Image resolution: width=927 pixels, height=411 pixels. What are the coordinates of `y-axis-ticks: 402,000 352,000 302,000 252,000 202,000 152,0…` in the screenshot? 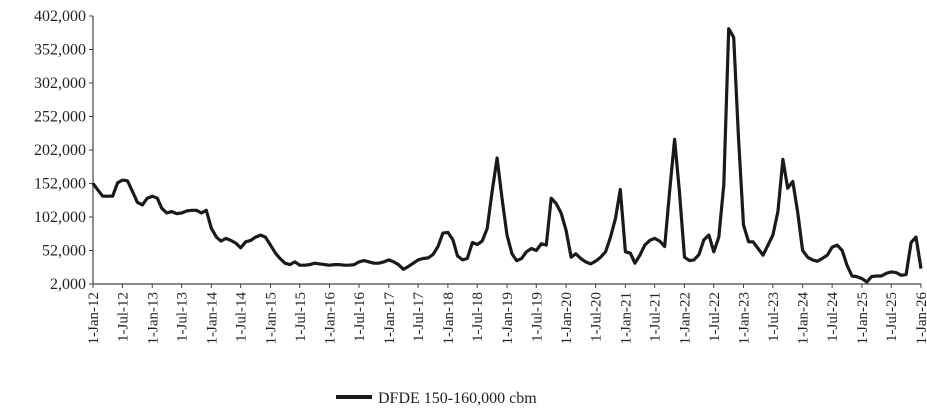 It's located at (63, 150).